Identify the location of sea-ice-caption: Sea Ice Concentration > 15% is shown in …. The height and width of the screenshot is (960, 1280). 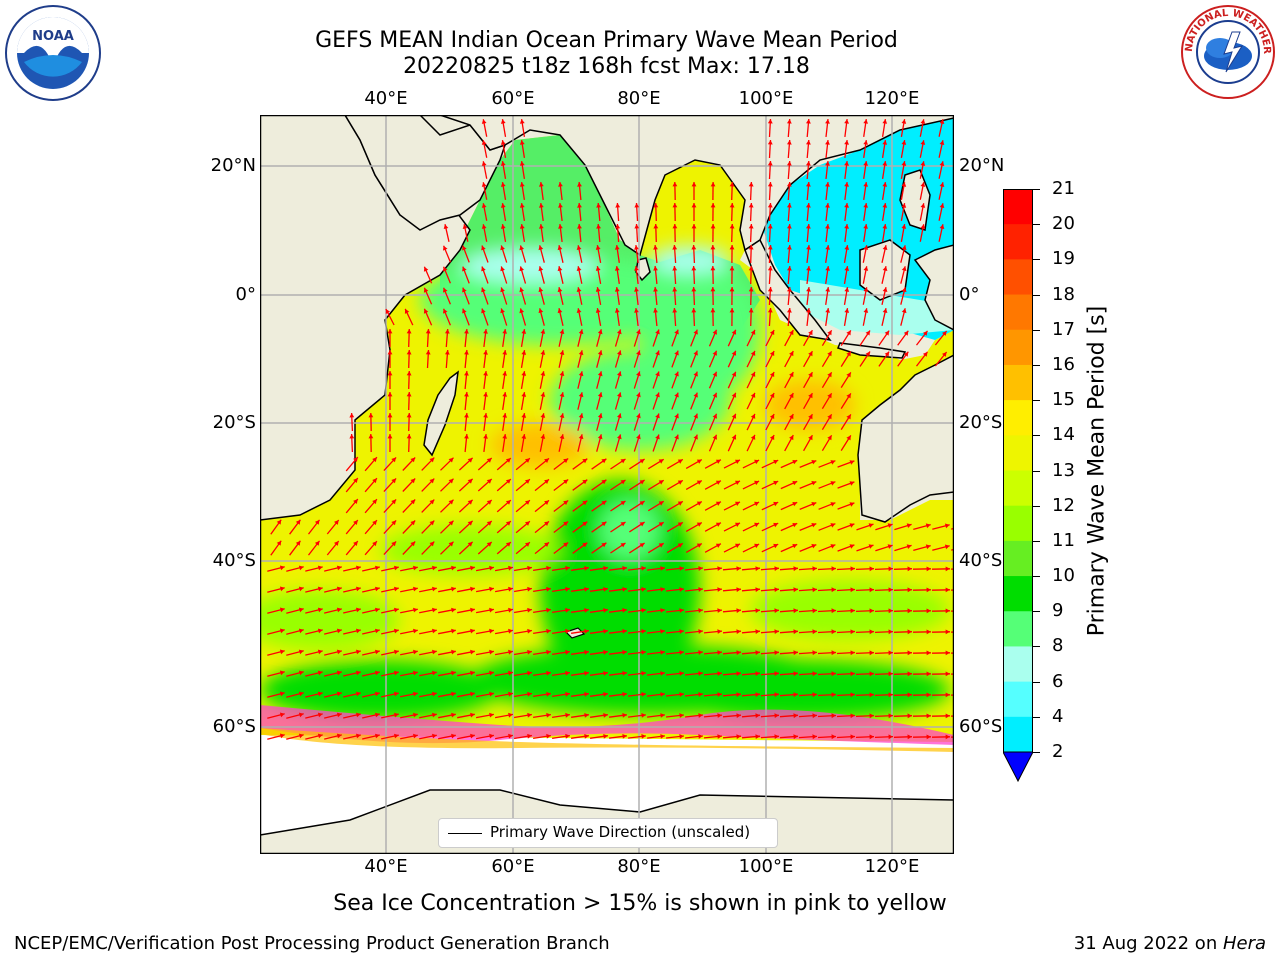
(640, 903).